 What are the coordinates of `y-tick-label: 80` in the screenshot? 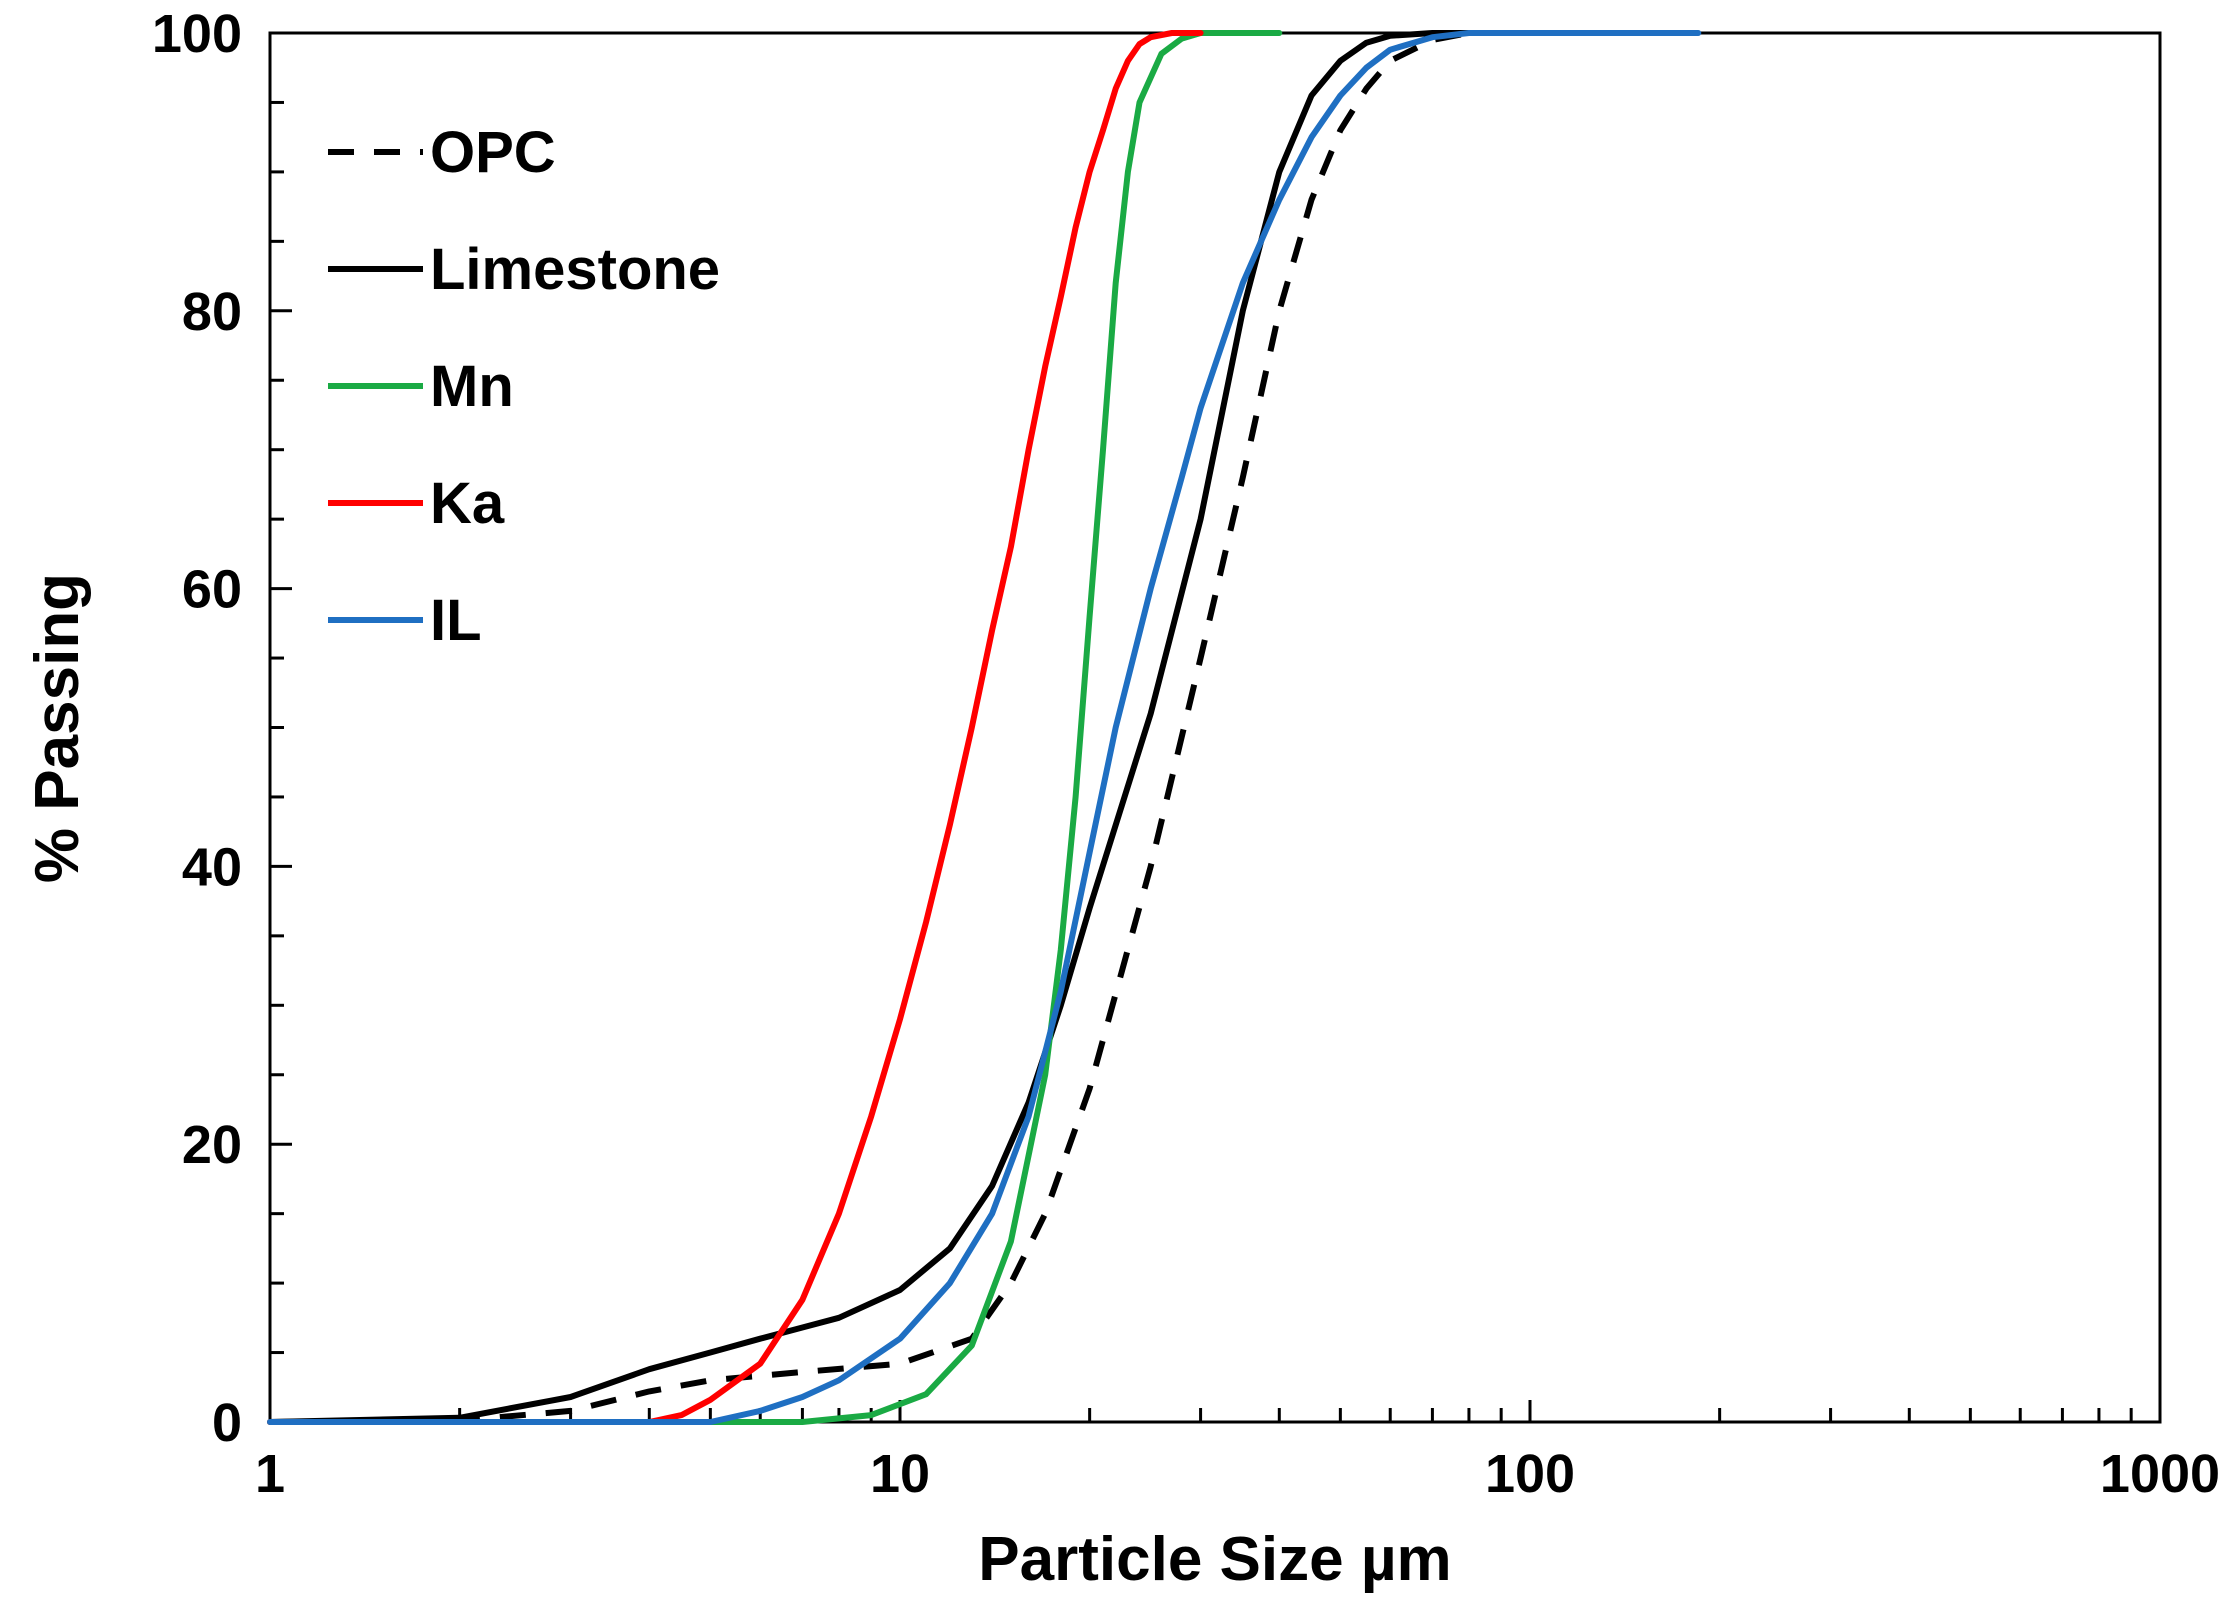 It's located at (212, 312).